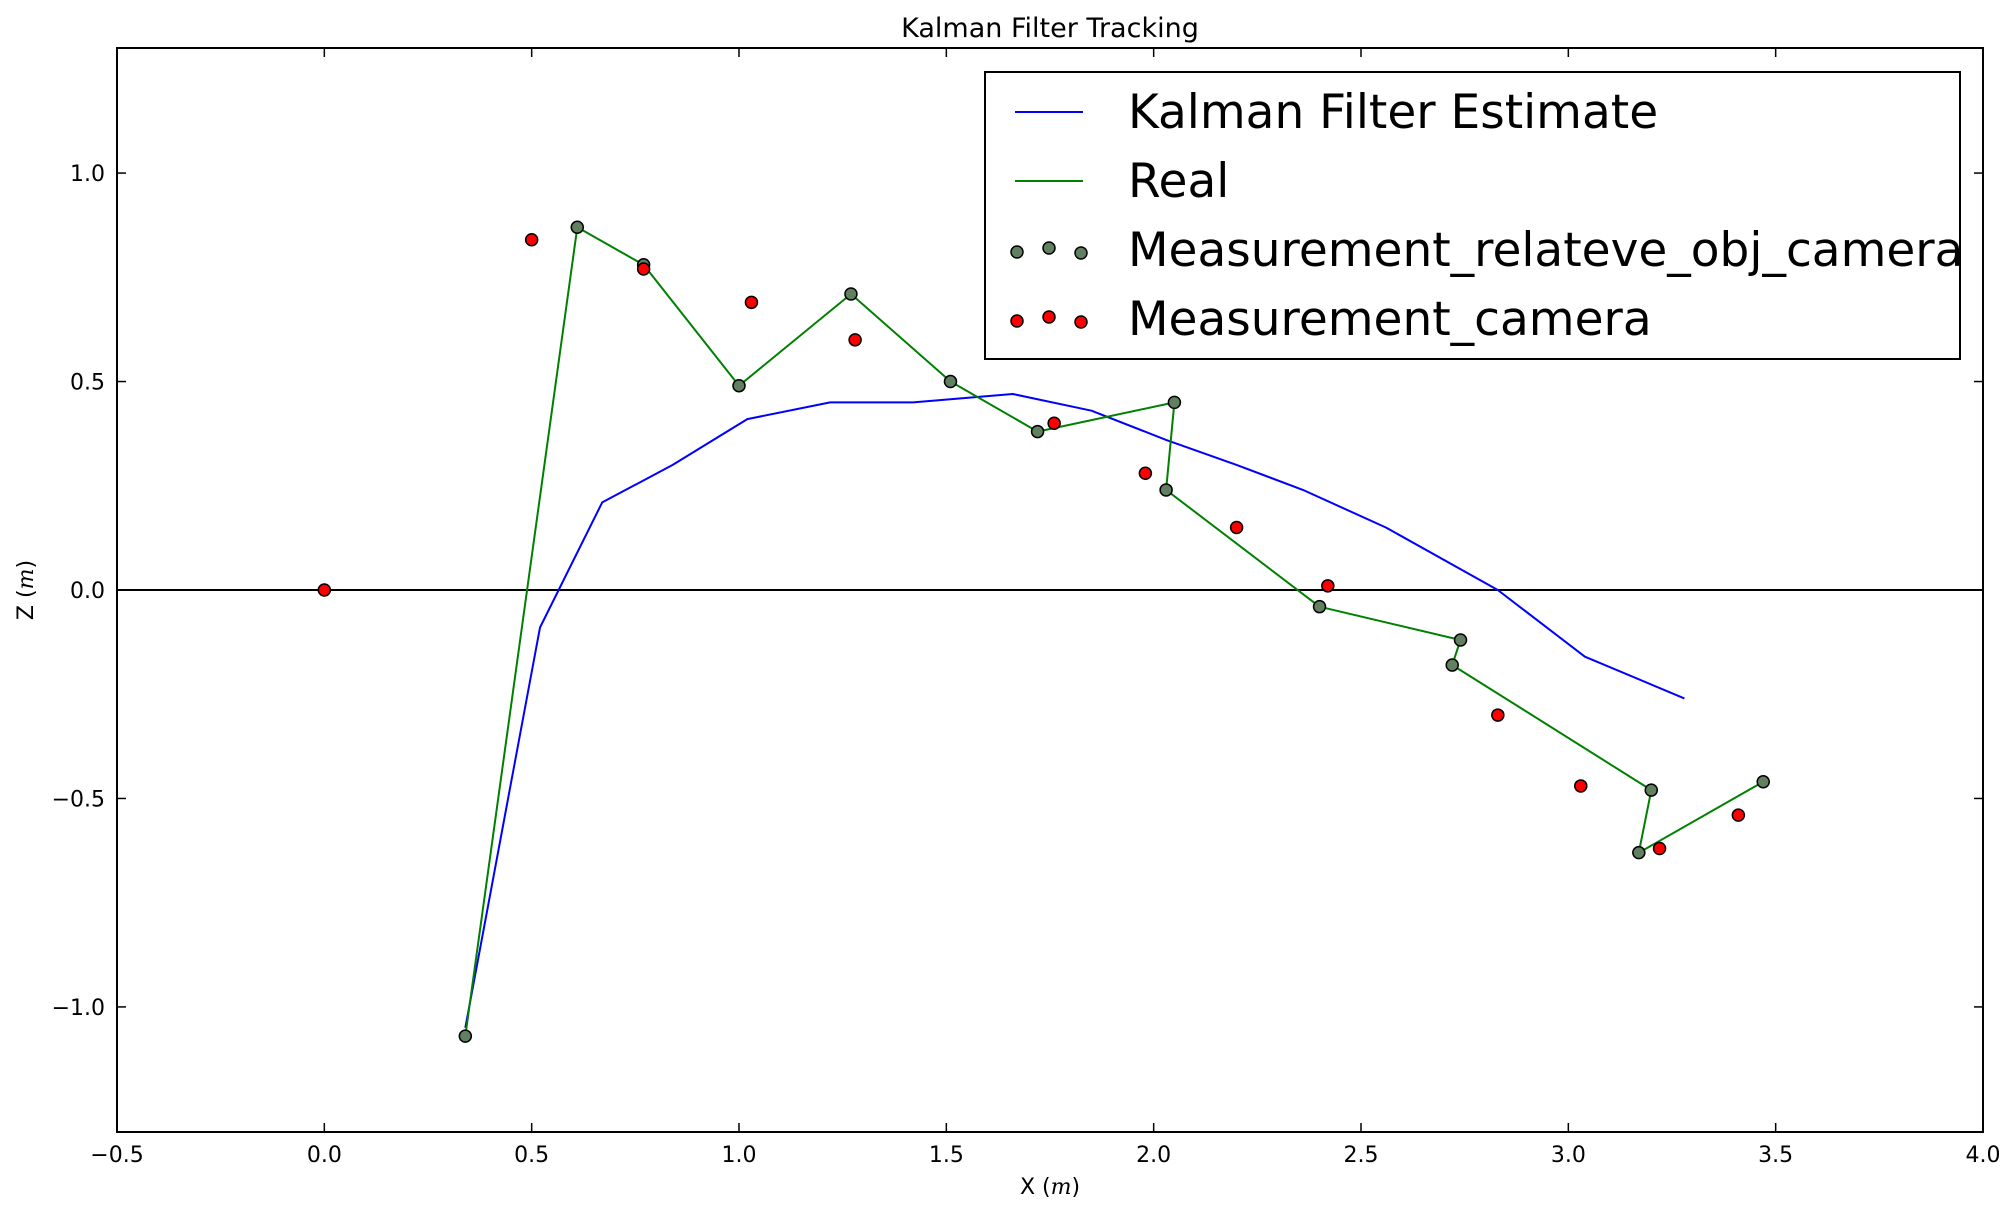  I want to click on y-tick-label: 0.5, so click(87, 383).